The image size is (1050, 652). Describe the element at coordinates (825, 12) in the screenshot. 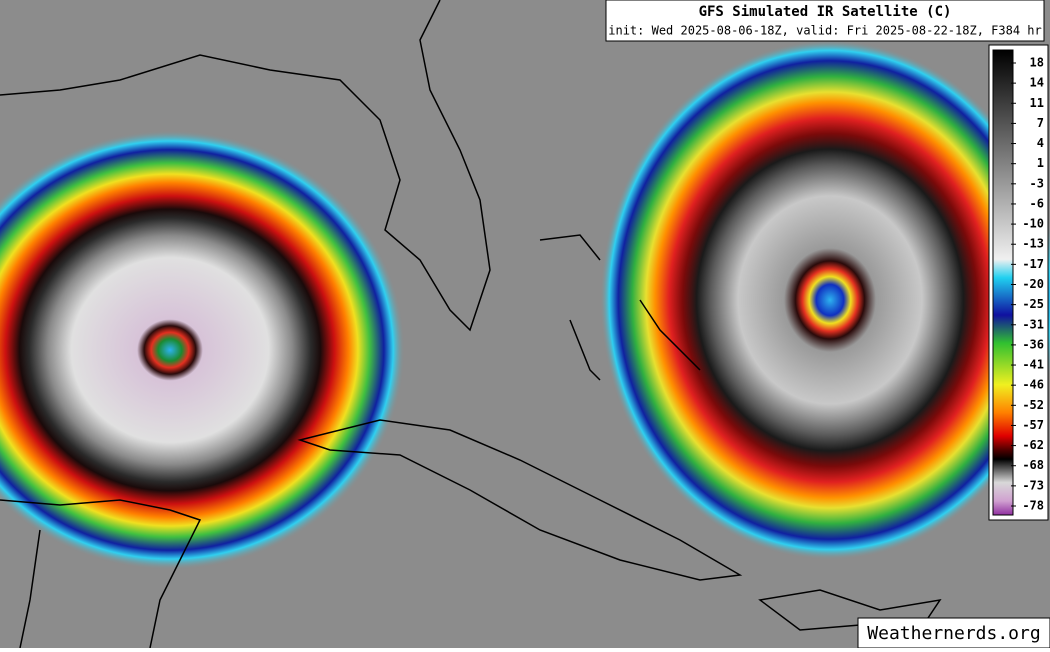

I see `title: GFS Simulated IR Satellite (C)` at that location.